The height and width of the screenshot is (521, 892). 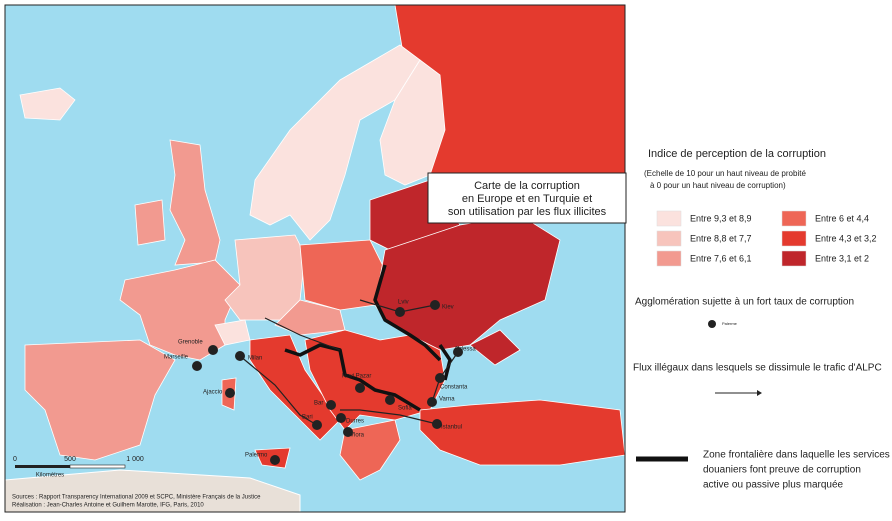 What do you see at coordinates (846, 238) in the screenshot?
I see `legend-class-label: Entre 4,3 et 3,2` at bounding box center [846, 238].